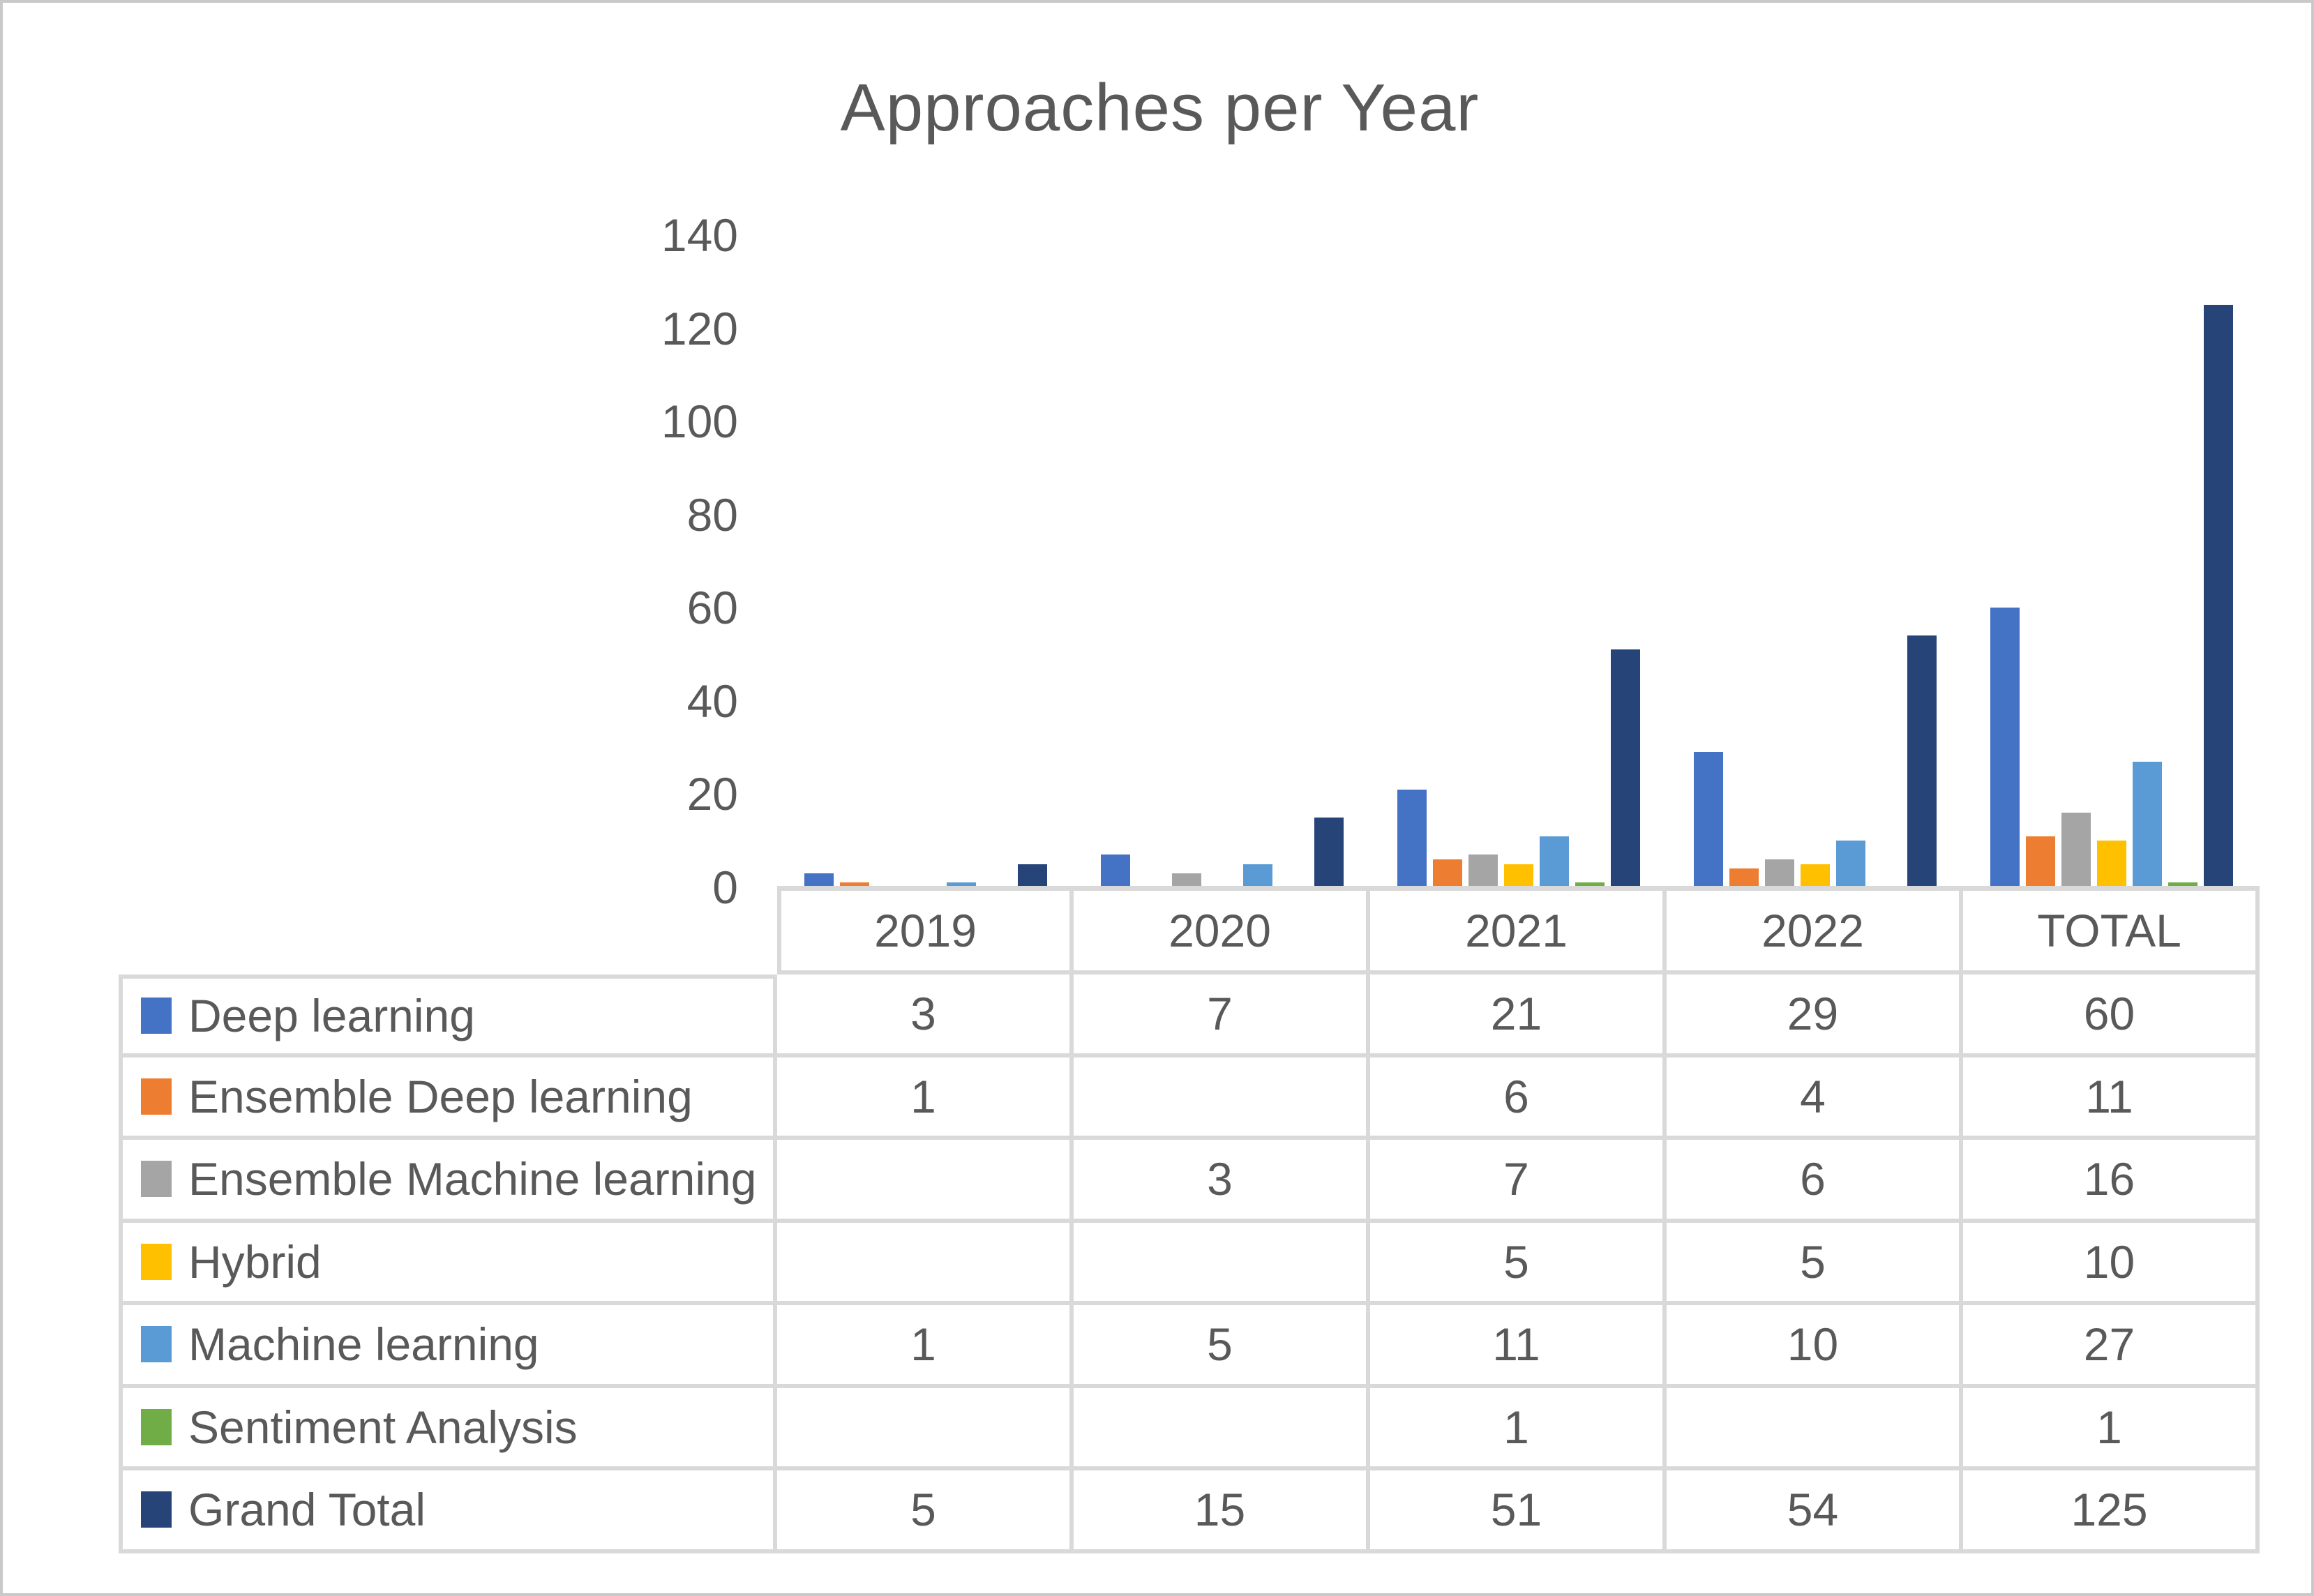 This screenshot has width=2314, height=1596. Describe the element at coordinates (925, 1263) in the screenshot. I see `table-cell-hybrid-2019` at that location.